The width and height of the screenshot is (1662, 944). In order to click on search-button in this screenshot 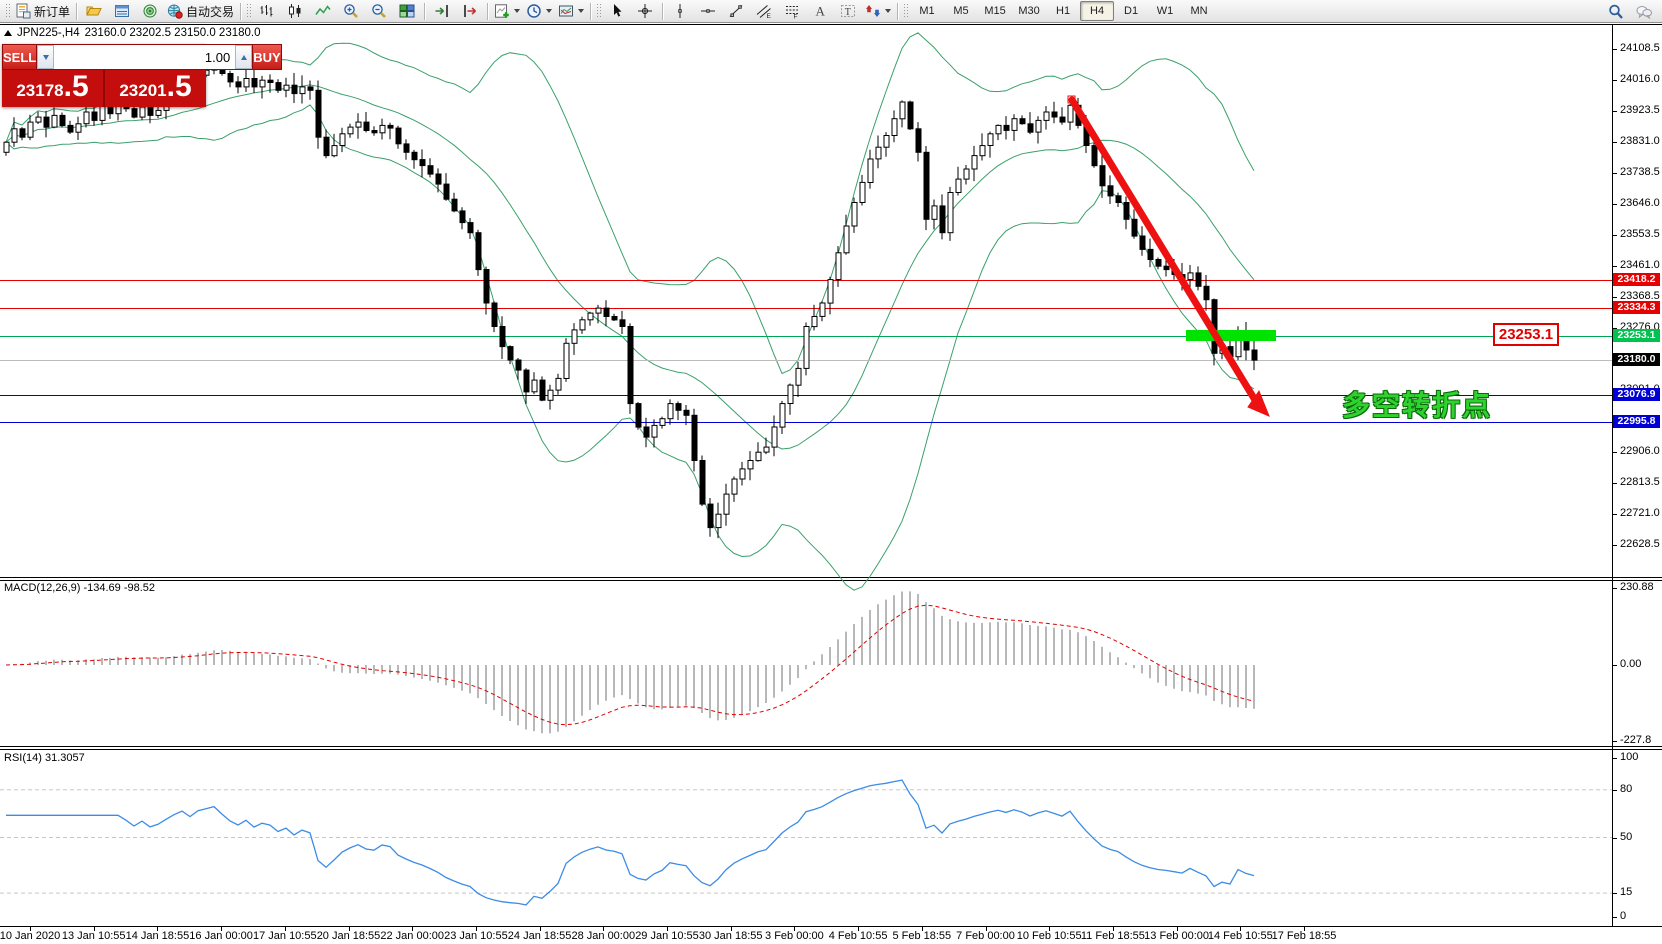, I will do `click(1616, 12)`.